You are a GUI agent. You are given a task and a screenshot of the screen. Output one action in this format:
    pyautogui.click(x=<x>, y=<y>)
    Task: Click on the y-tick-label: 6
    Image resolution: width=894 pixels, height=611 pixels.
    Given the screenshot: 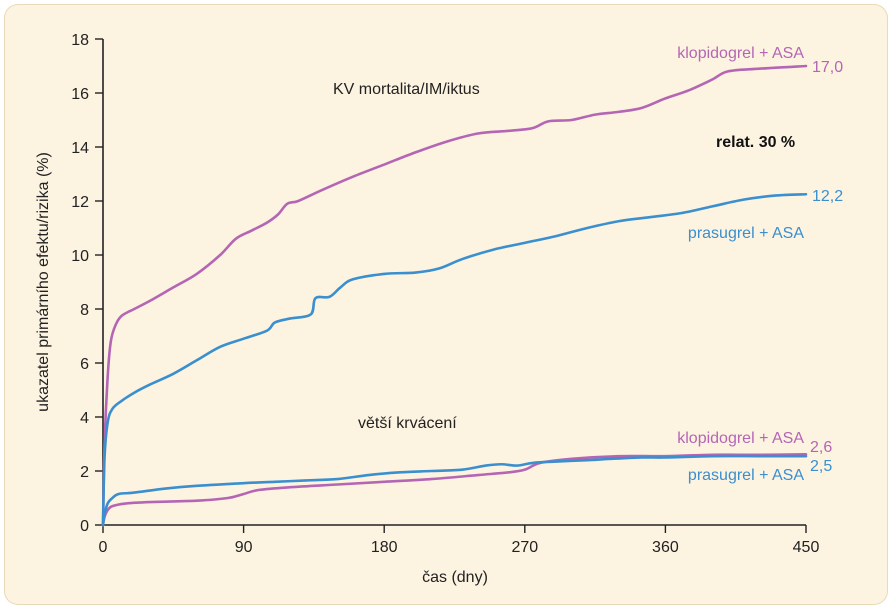 What is the action you would take?
    pyautogui.click(x=84, y=364)
    